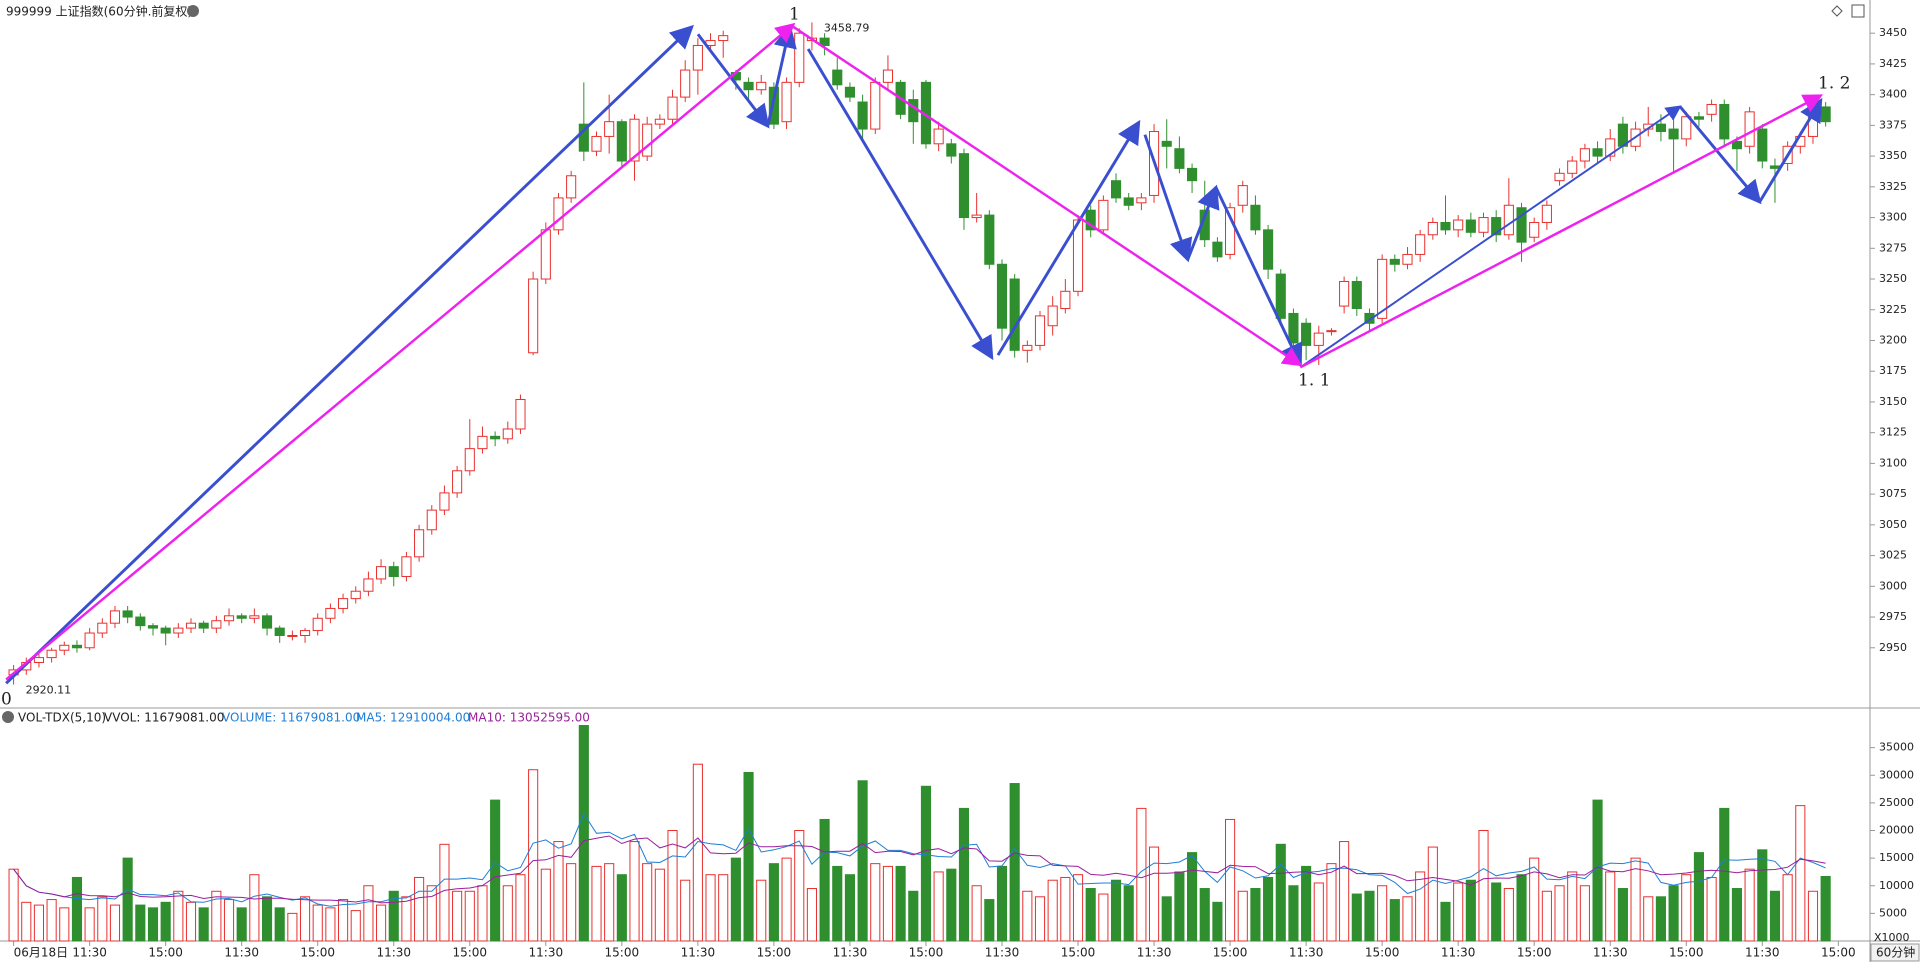 This screenshot has width=1920, height=962. What do you see at coordinates (1893, 155) in the screenshot?
I see `y-tick-label: 3350` at bounding box center [1893, 155].